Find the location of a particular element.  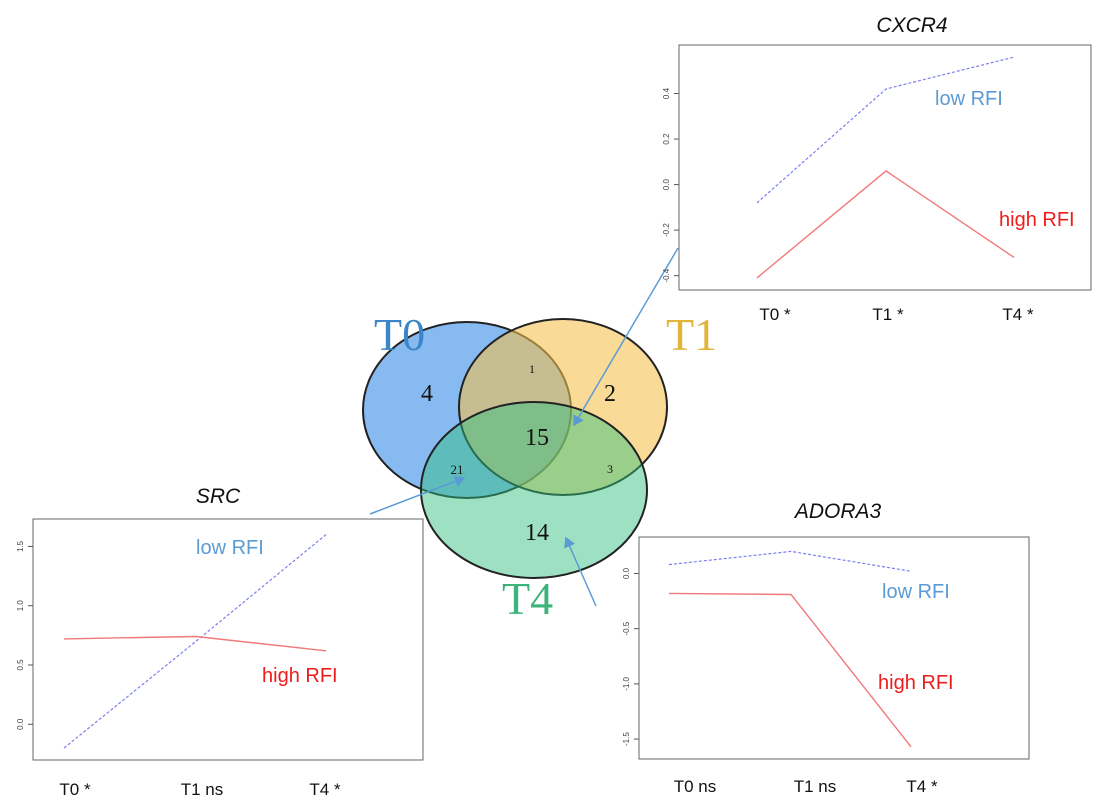

venn-diagram: T0 T1 T4 4 1 2 15 21 3 14 is located at coordinates (539, 466).